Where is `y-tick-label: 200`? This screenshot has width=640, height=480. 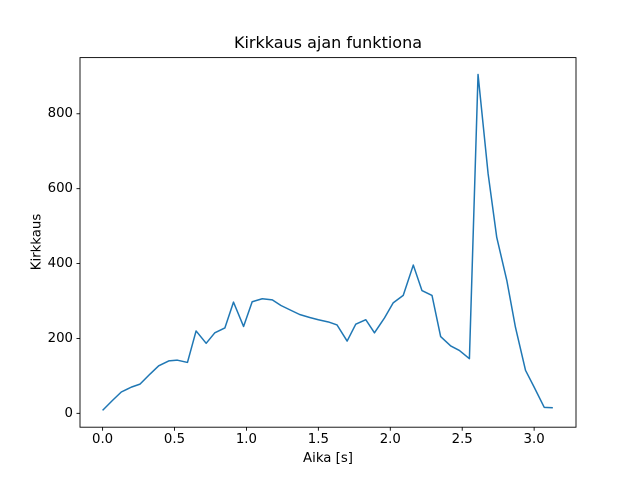
y-tick-label: 200 is located at coordinates (60, 338).